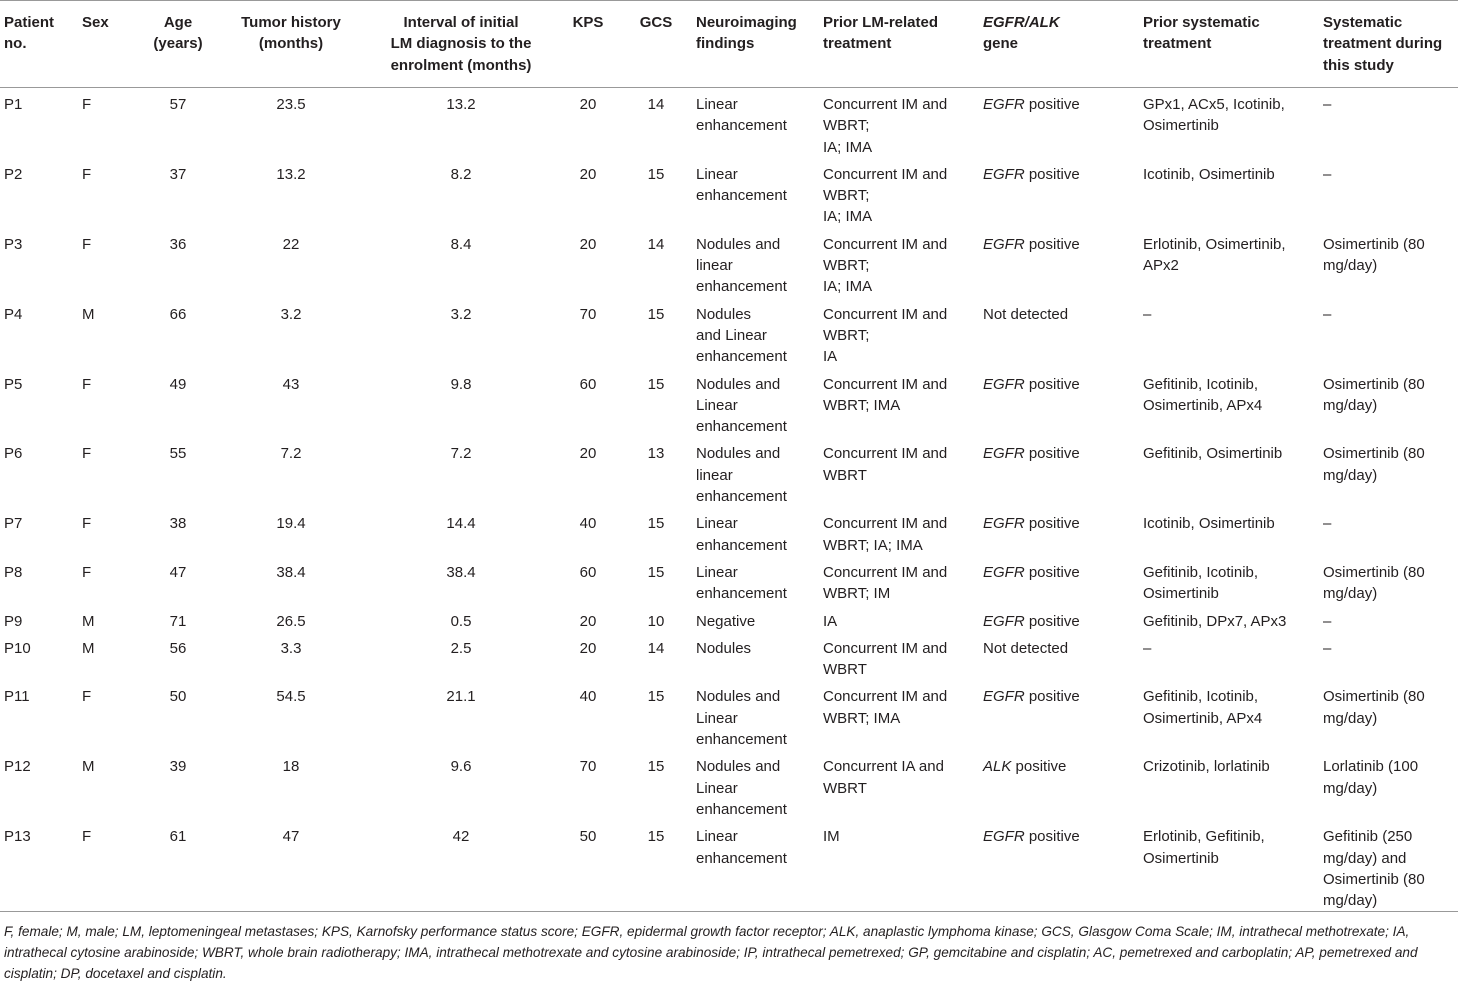  I want to click on table-cell: 39, so click(178, 767).